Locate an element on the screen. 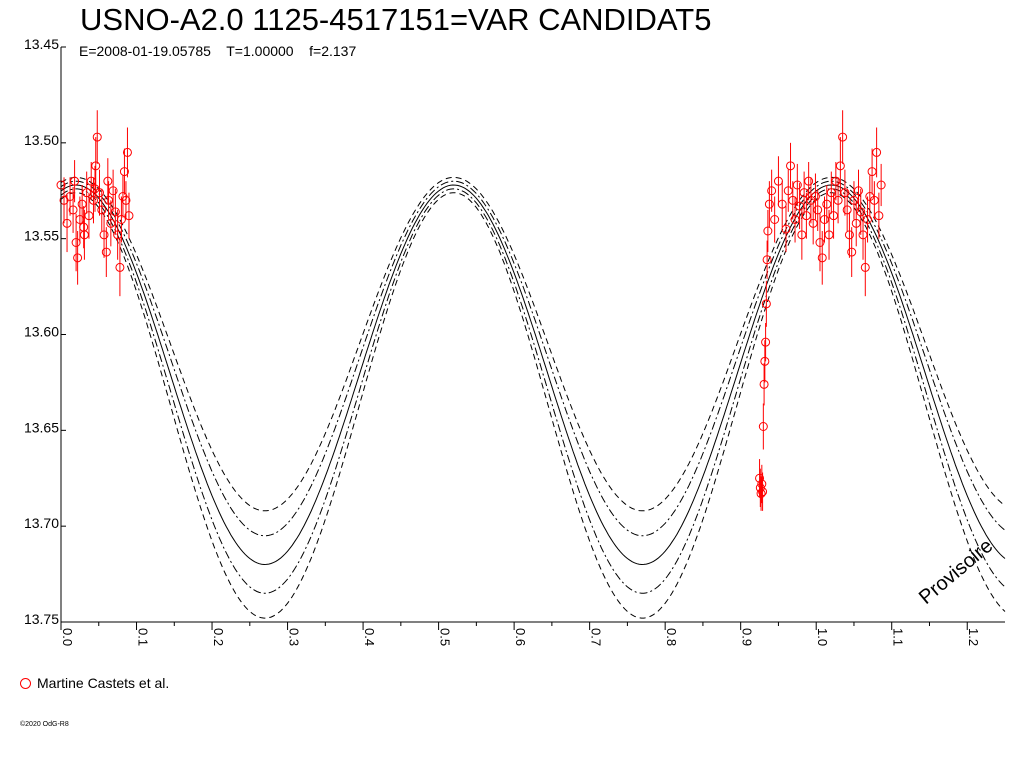 This screenshot has width=1024, height=768. y-tick-label: 13.70 is located at coordinates (41, 523).